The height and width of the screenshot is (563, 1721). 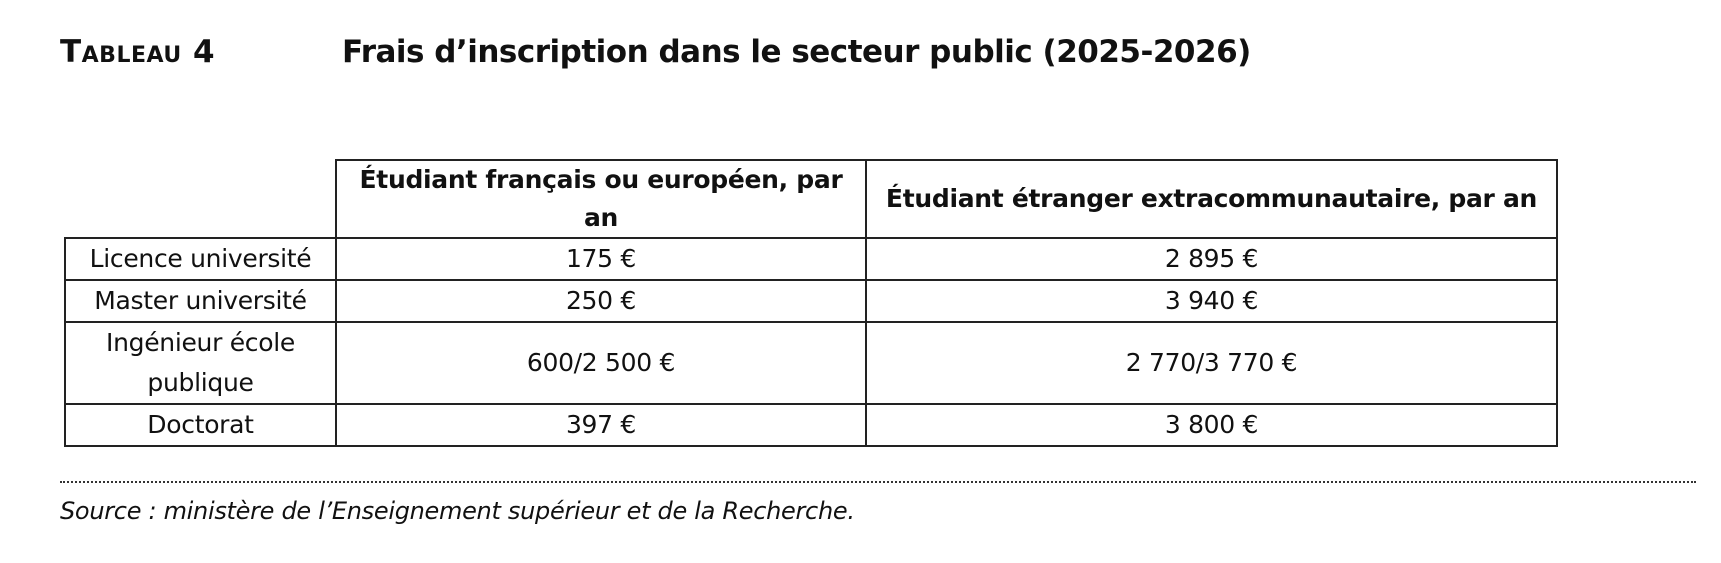 I want to click on table-row: Licence université 175 €2 895 €, so click(x=811, y=259).